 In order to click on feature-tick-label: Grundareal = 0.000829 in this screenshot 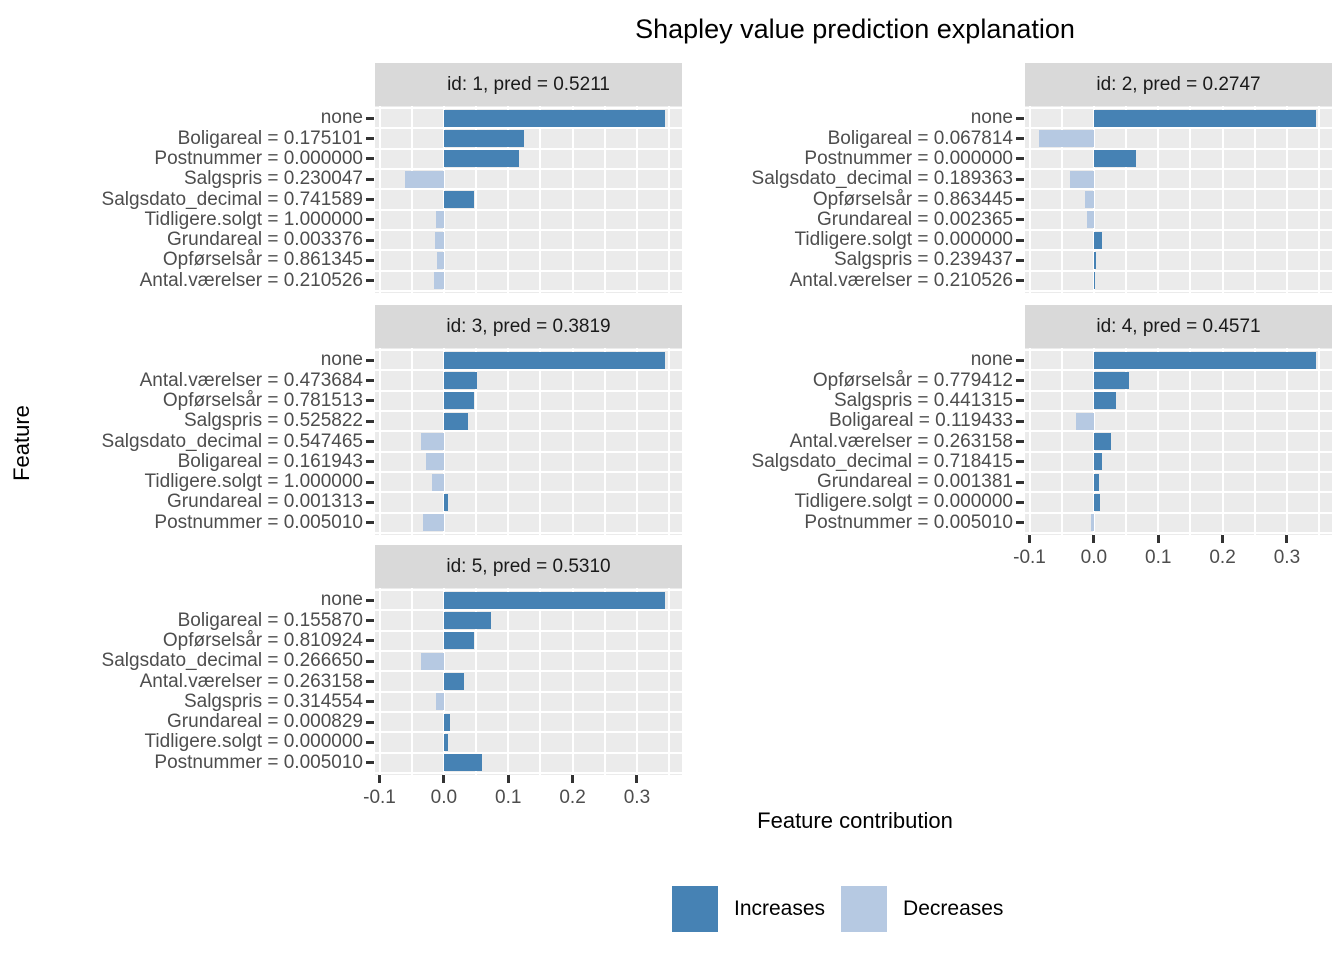, I will do `click(265, 722)`.